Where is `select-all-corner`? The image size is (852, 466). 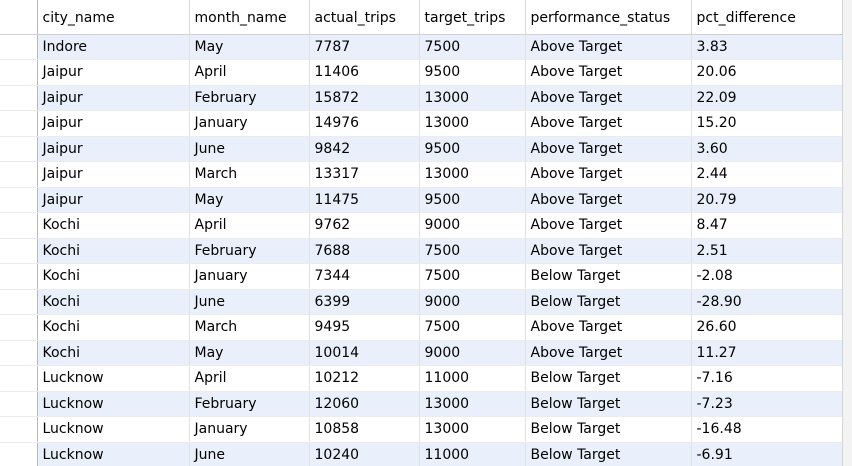
select-all-corner is located at coordinates (19, 17).